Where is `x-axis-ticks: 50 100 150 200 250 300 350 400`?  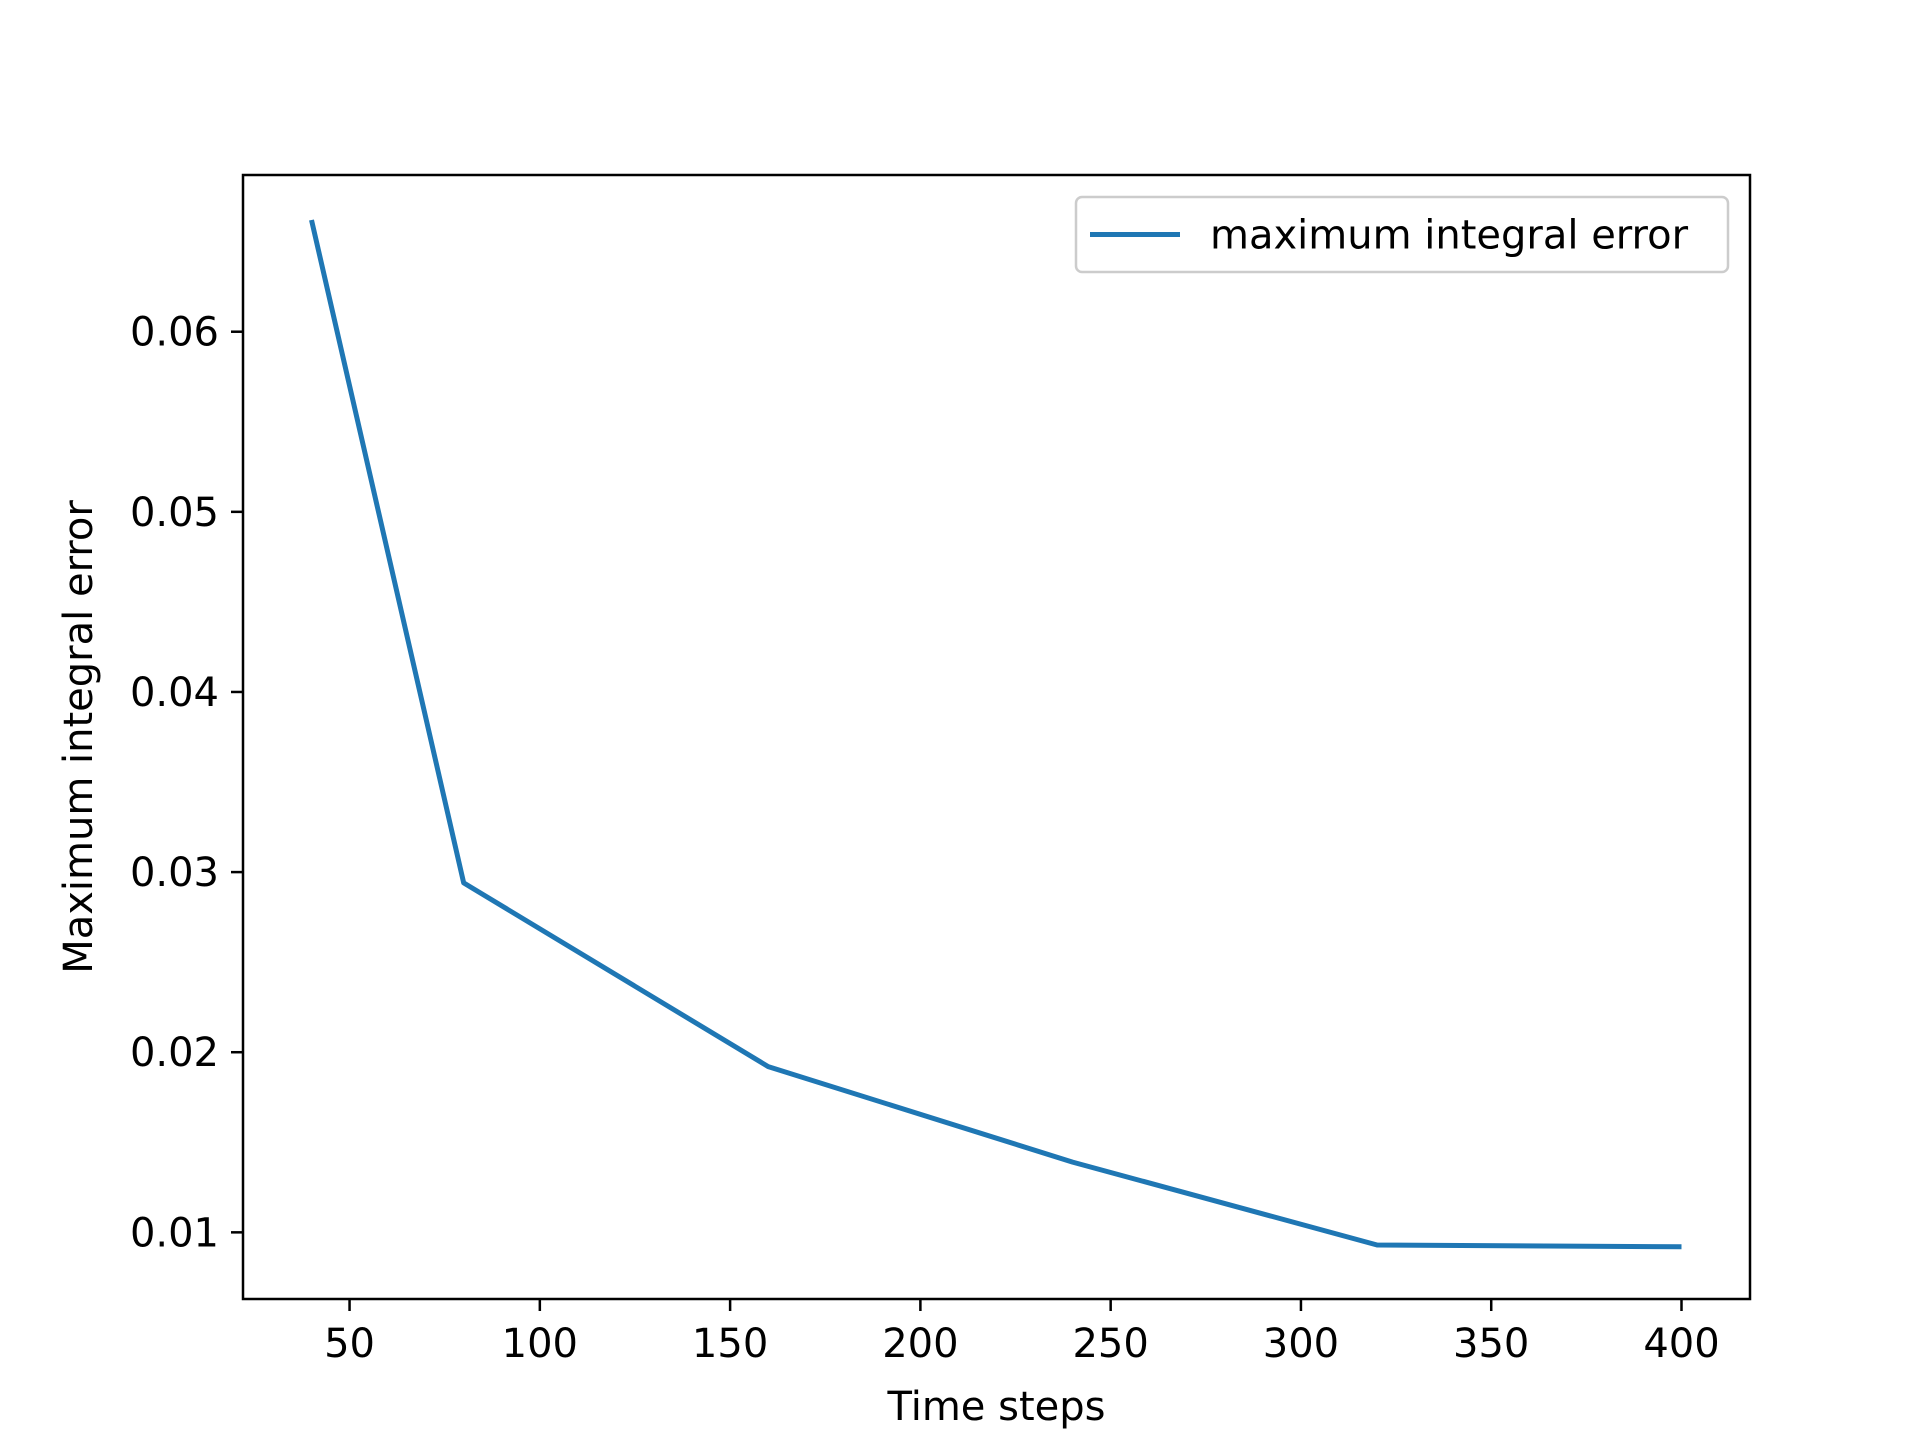 x-axis-ticks: 50 100 150 200 250 300 350 400 is located at coordinates (1022, 1333).